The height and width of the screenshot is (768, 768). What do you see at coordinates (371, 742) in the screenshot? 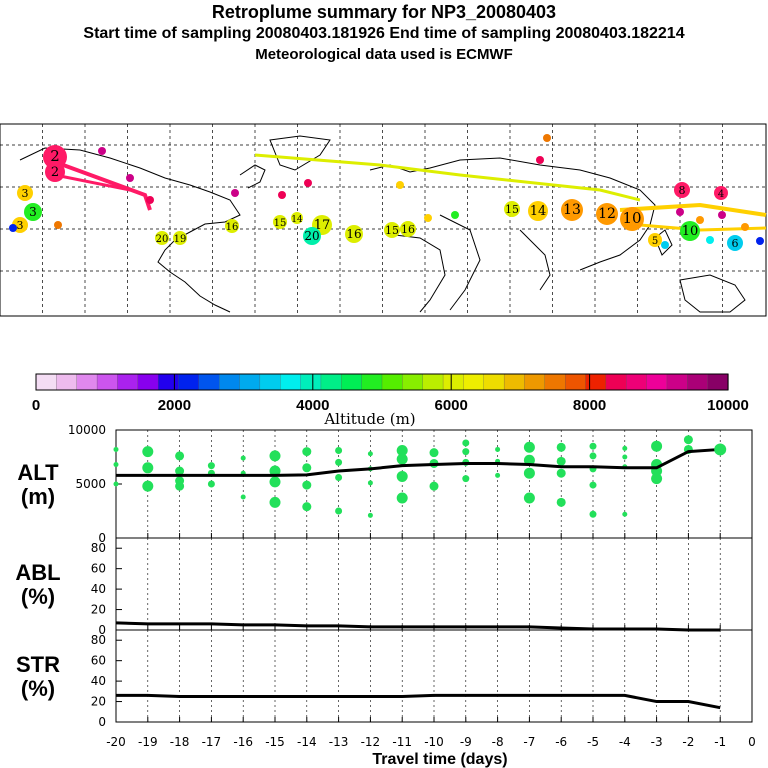
I see `x-tick-label: -12` at bounding box center [371, 742].